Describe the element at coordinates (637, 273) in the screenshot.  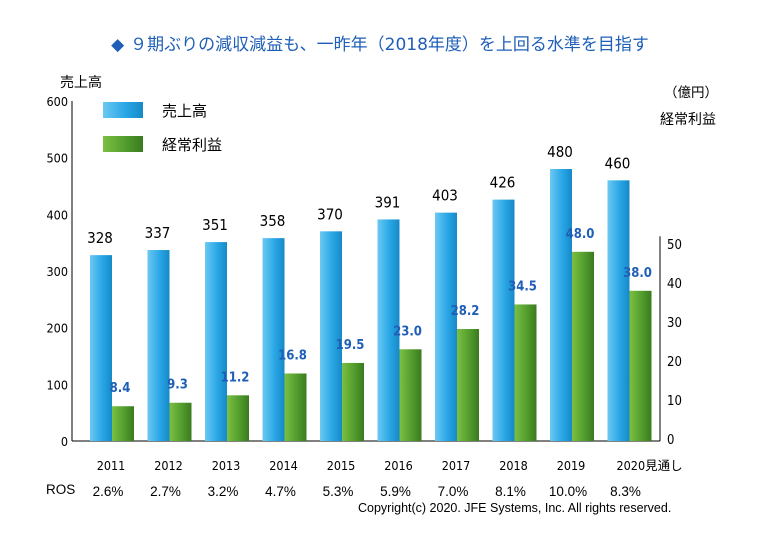
I see `profit-value-label: 38.0` at that location.